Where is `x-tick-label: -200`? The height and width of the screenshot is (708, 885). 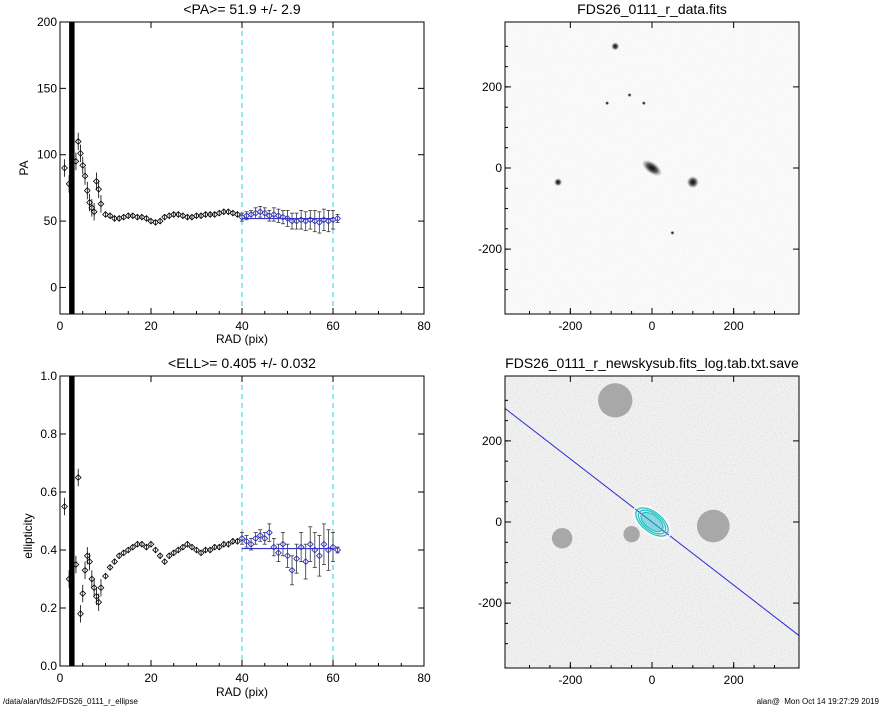 x-tick-label: -200 is located at coordinates (570, 680).